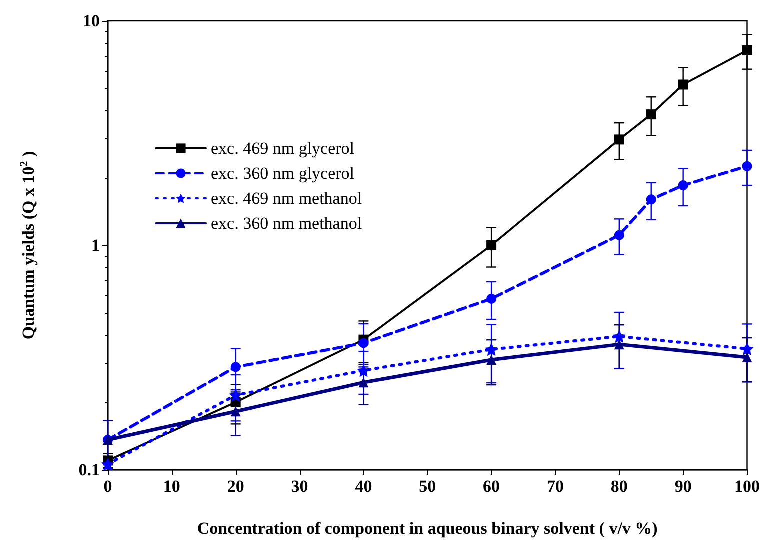 This screenshot has height=552, width=763. What do you see at coordinates (683, 486) in the screenshot?
I see `x-tick-label: 90` at bounding box center [683, 486].